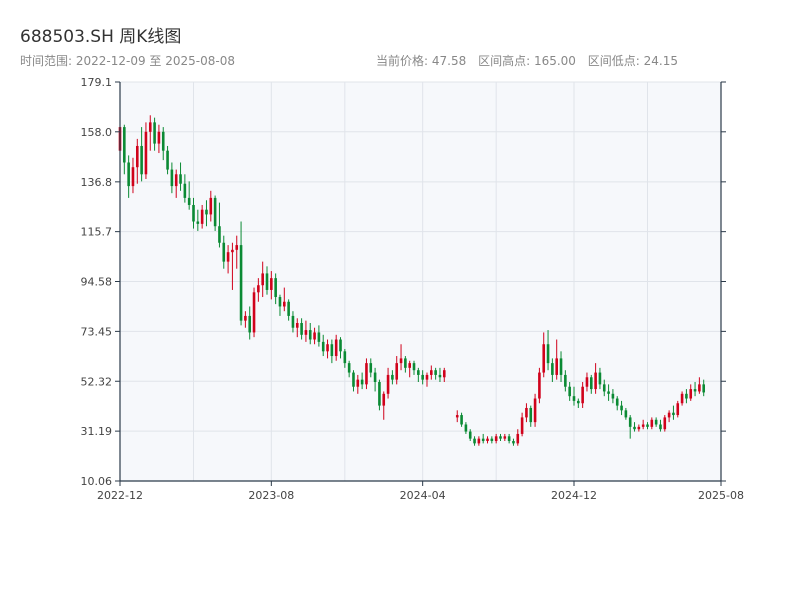  Describe the element at coordinates (97, 431) in the screenshot. I see `y-tick-label: 31.19` at that location.